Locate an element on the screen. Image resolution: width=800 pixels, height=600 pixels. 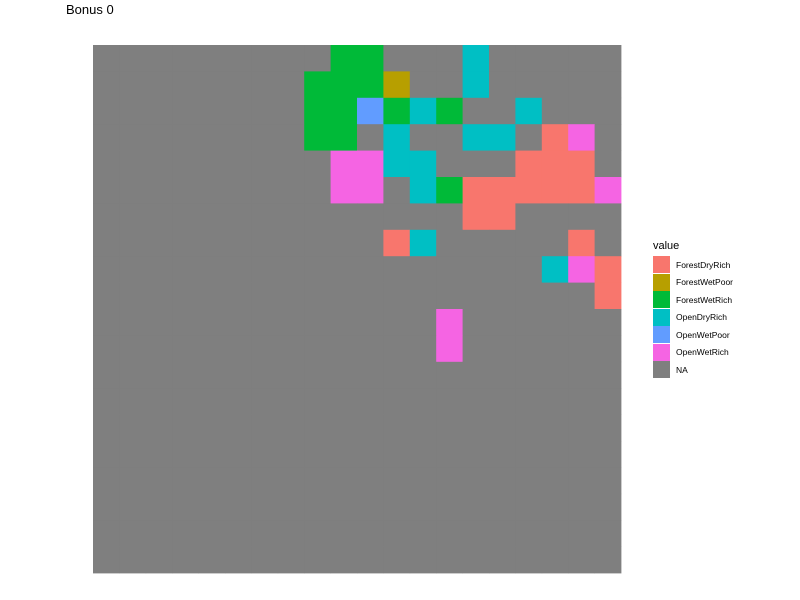
legend-label: NA is located at coordinates (682, 369).